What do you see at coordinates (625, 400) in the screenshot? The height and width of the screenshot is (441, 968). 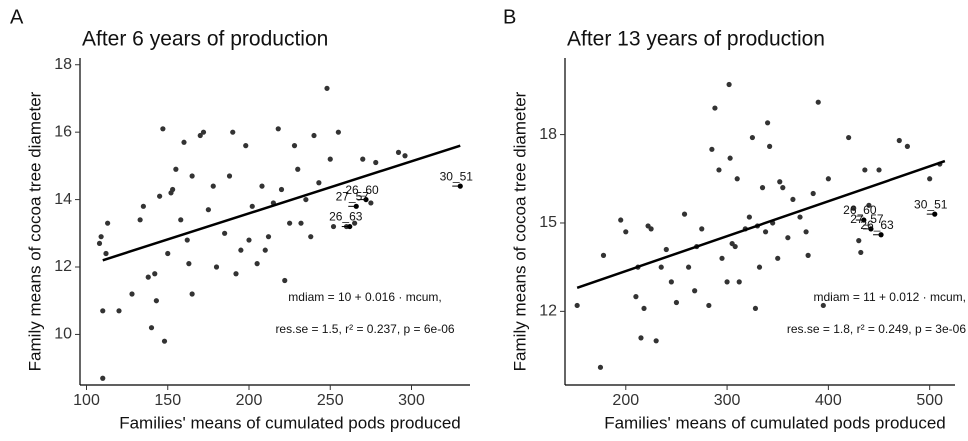 I see `x-tick-label: 200` at bounding box center [625, 400].